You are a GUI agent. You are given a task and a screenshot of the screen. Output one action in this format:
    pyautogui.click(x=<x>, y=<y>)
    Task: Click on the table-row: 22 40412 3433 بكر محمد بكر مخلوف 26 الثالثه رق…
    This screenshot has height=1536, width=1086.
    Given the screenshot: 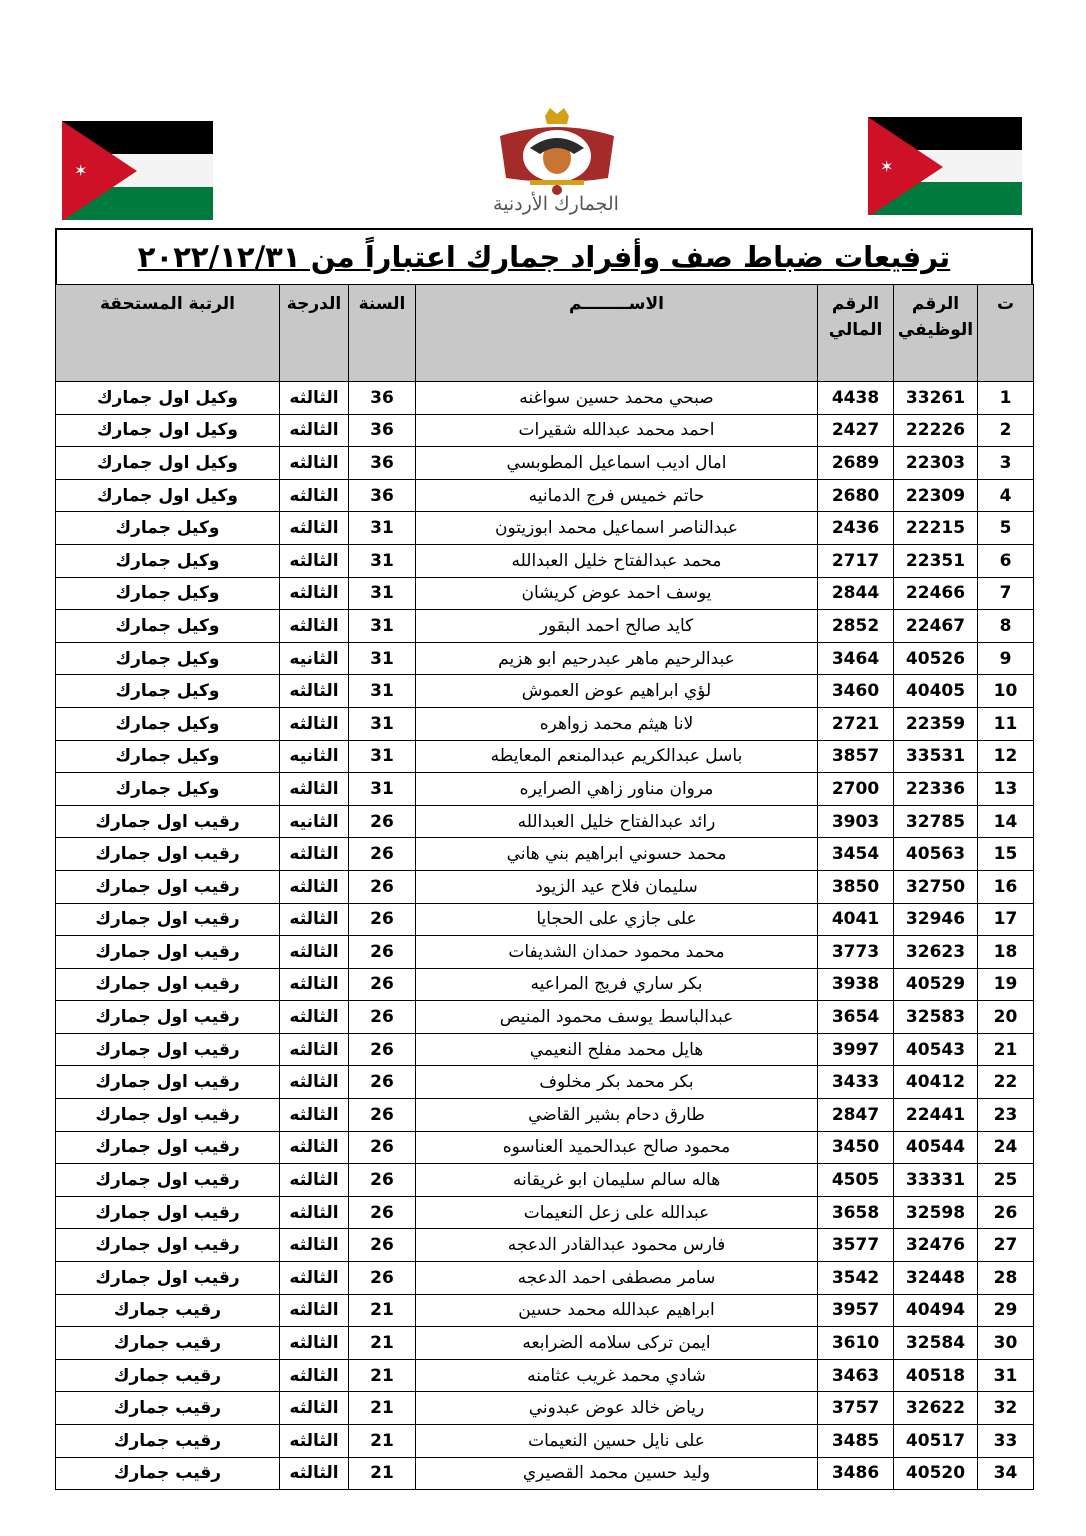 What is the action you would take?
    pyautogui.click(x=544, y=1082)
    